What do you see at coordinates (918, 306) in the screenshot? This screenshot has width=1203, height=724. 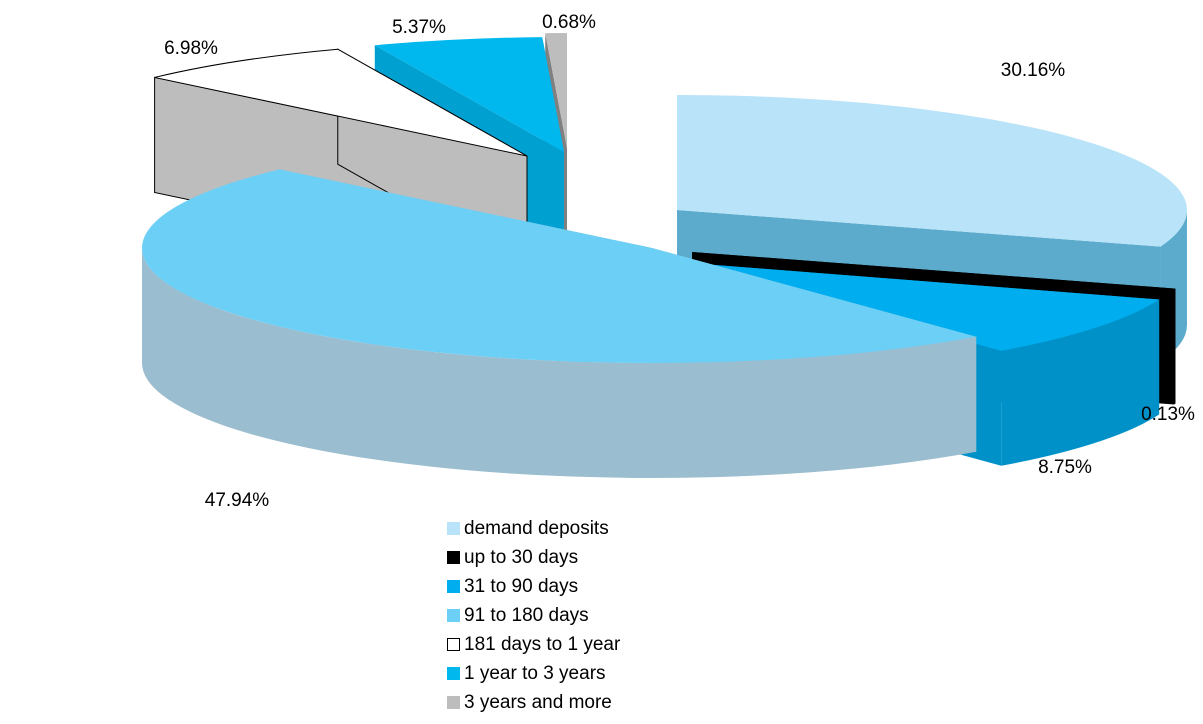 I see `slice-31-to-90-days-top` at bounding box center [918, 306].